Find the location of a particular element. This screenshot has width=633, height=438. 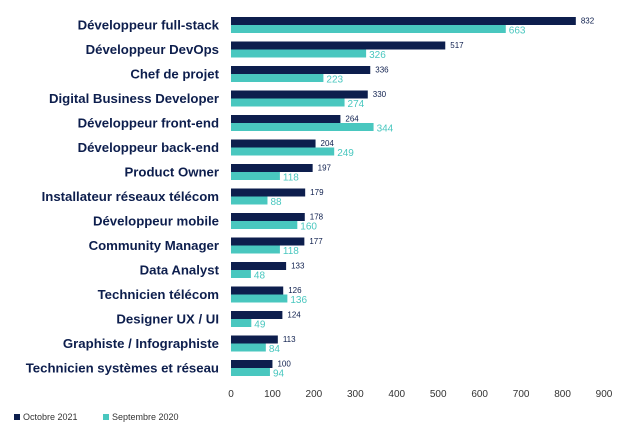

x-tick-label: 400 is located at coordinates (396, 394).